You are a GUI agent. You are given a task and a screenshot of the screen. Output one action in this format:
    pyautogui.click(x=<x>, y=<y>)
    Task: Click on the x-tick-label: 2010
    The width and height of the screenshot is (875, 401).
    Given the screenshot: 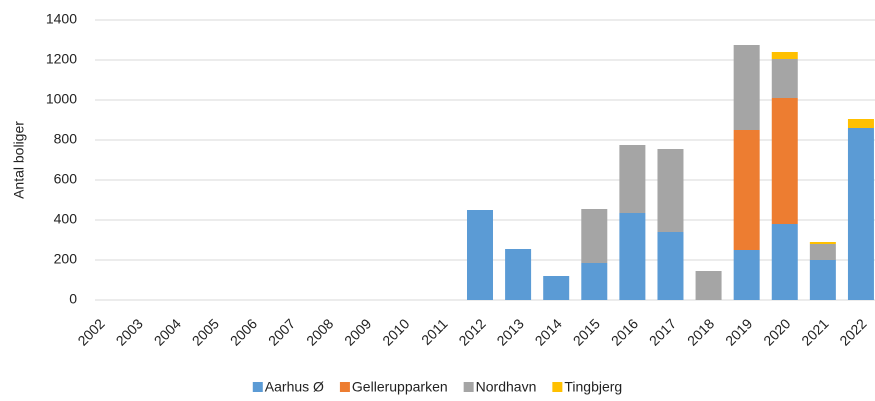 What is the action you would take?
    pyautogui.click(x=395, y=331)
    